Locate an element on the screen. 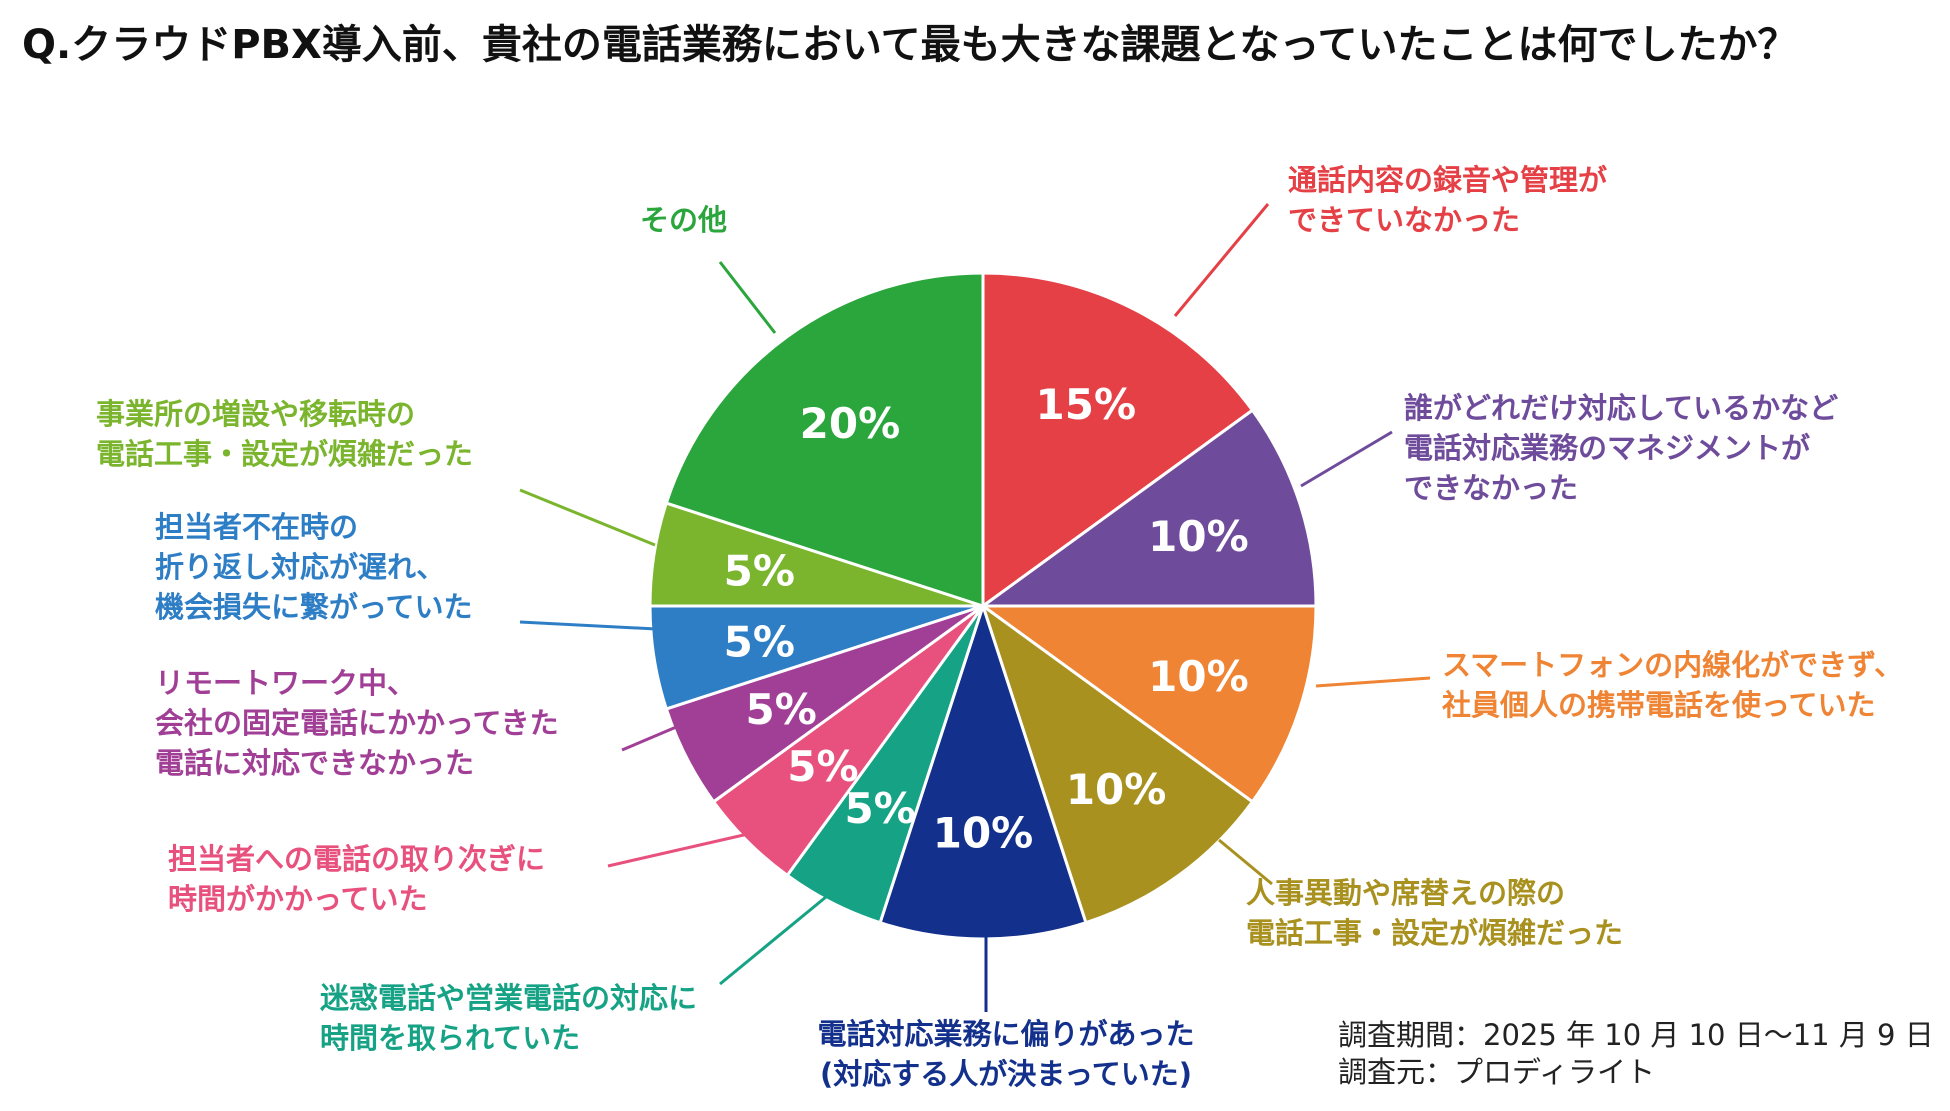 This screenshot has height=1111, width=1950. category-label-line: 誰がどれだけ対応しているかなど is located at coordinates (1621, 408).